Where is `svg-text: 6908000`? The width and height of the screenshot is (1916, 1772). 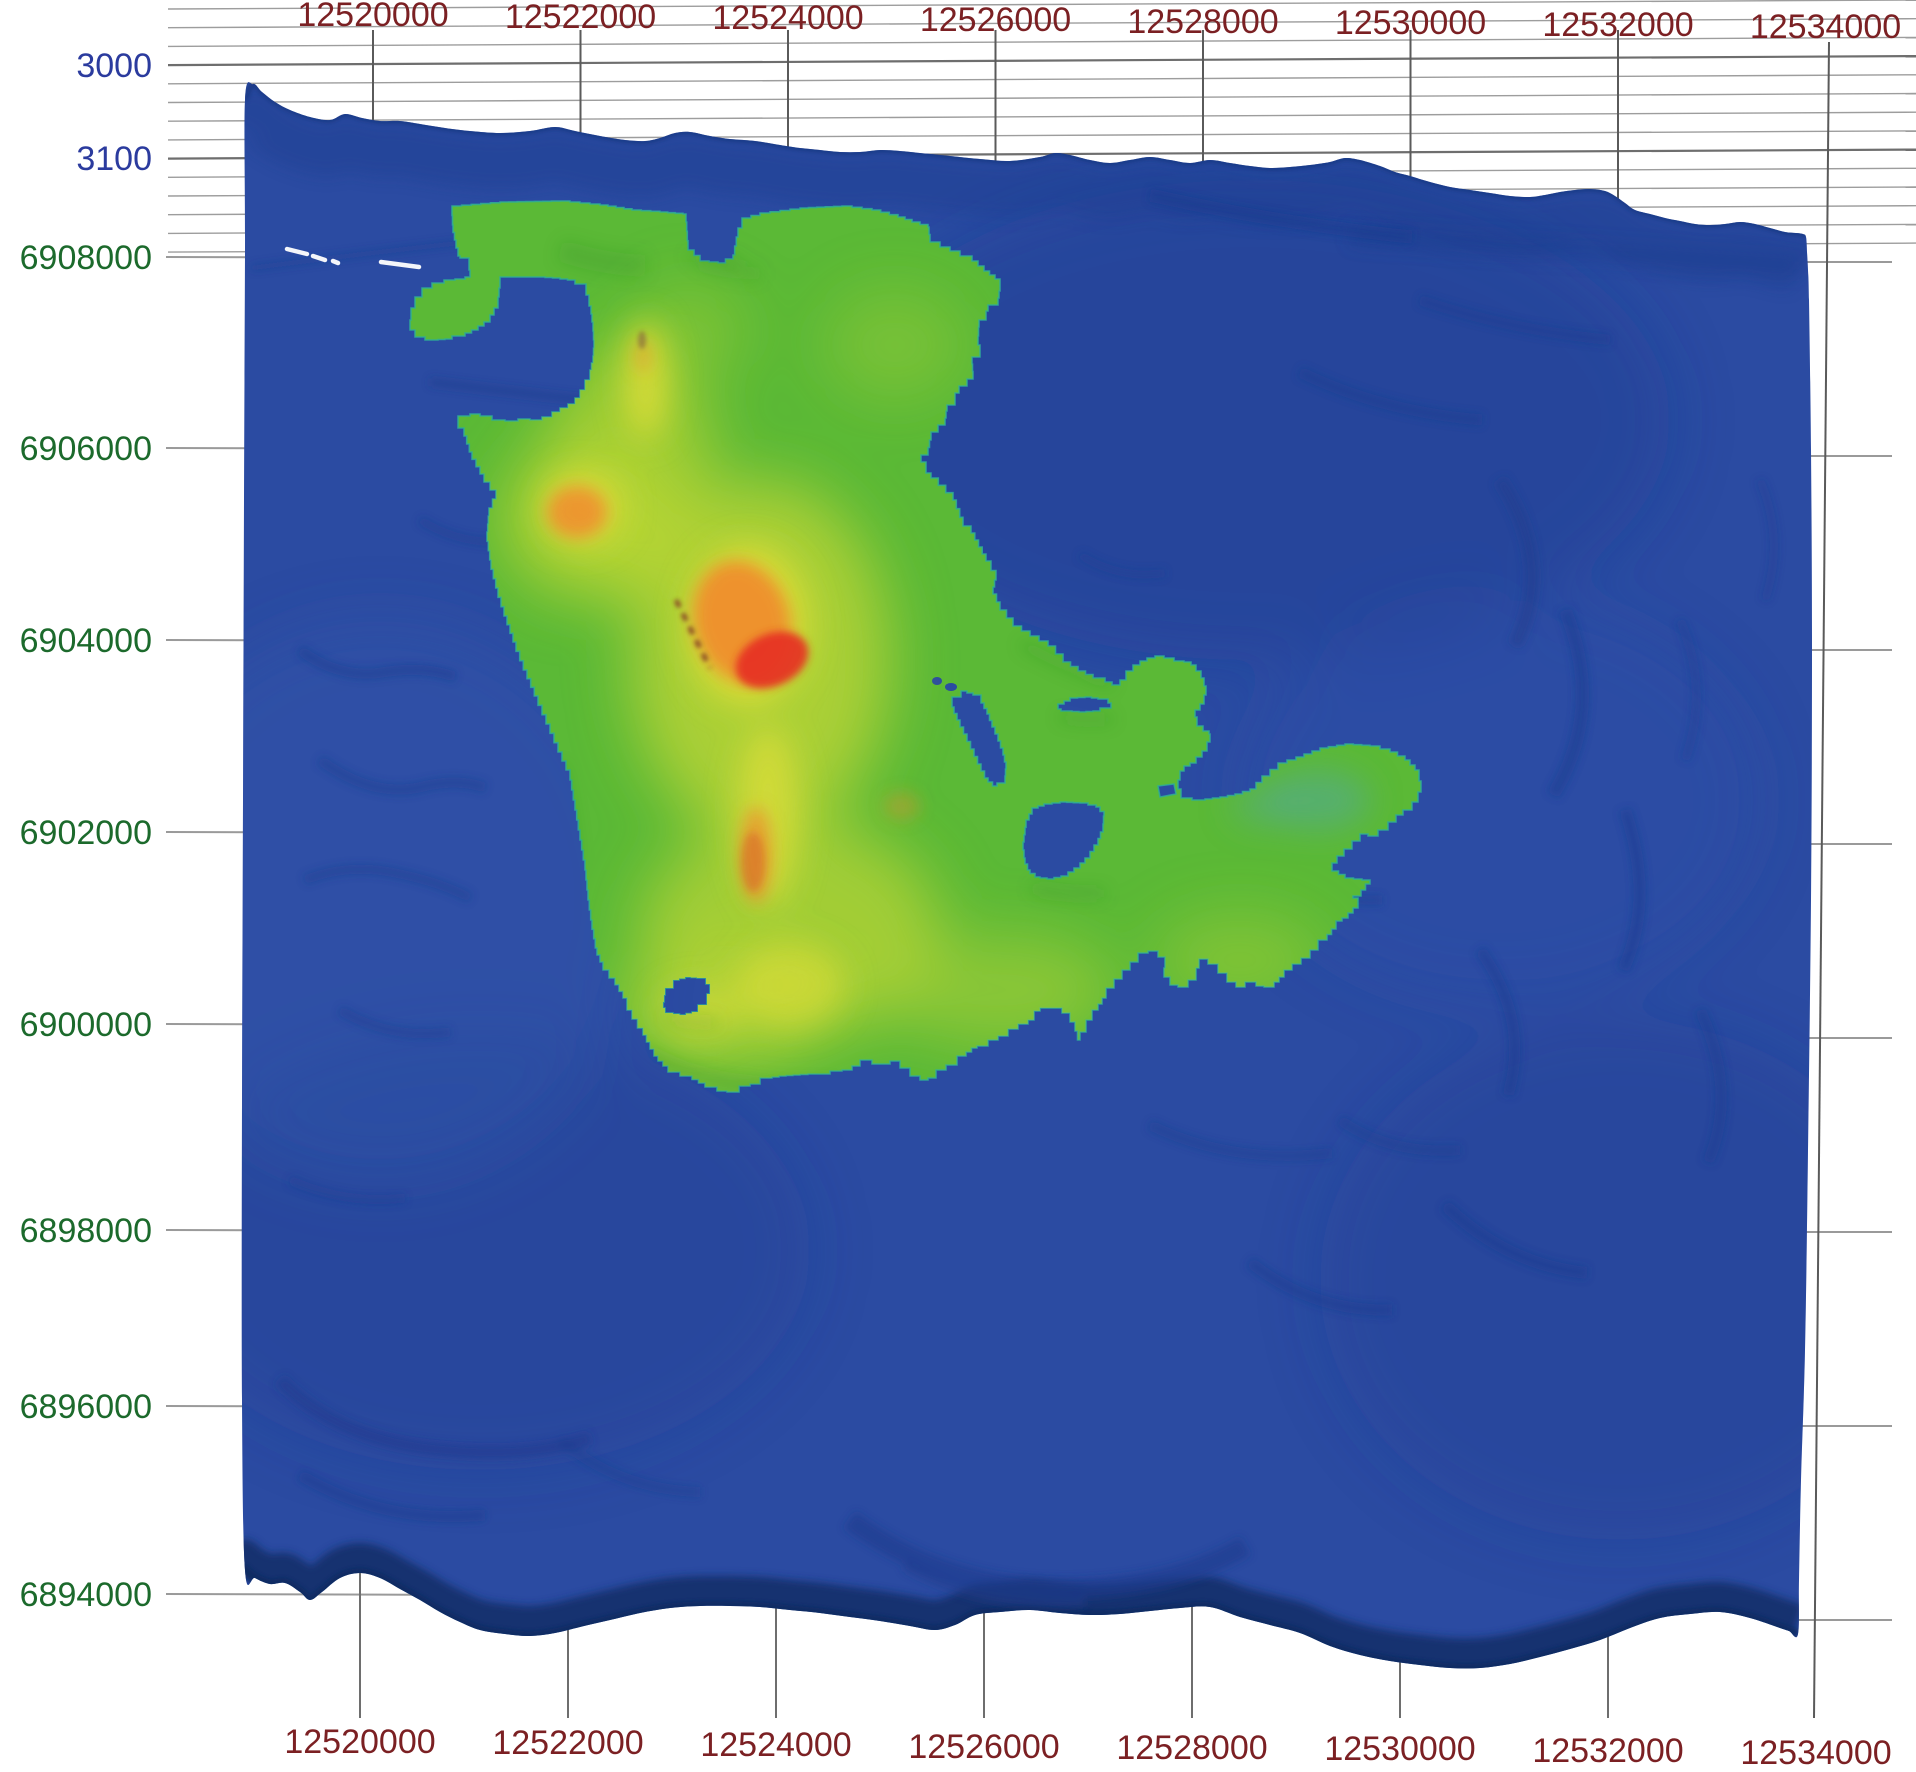
svg-text: 6908000 is located at coordinates (86, 258).